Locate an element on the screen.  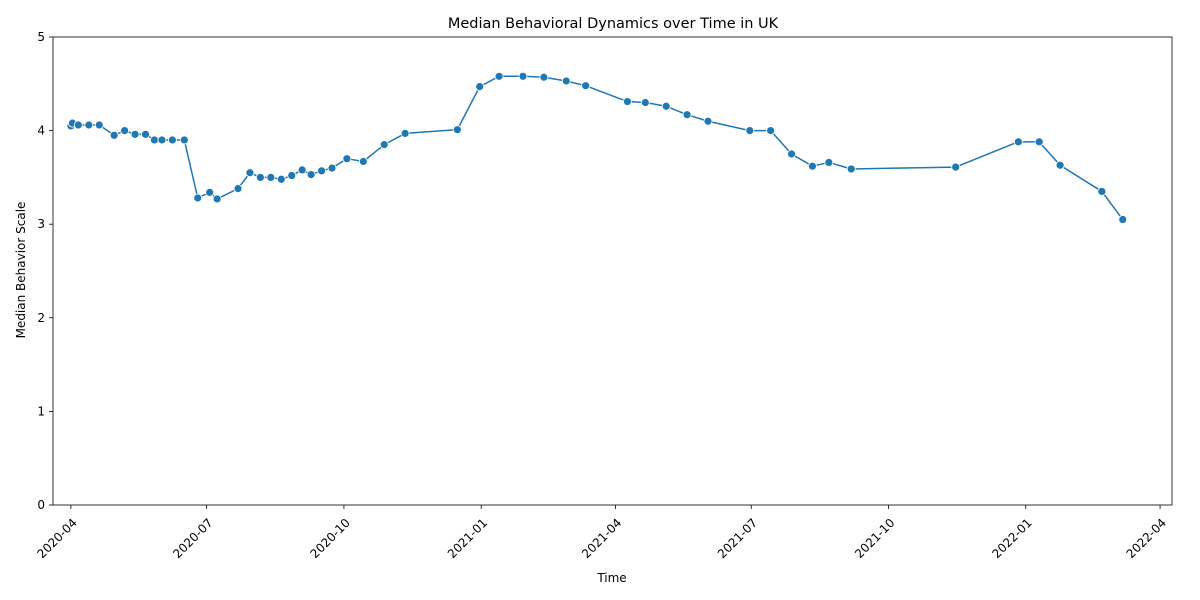
y-tick-label: 2 is located at coordinates (41, 318).